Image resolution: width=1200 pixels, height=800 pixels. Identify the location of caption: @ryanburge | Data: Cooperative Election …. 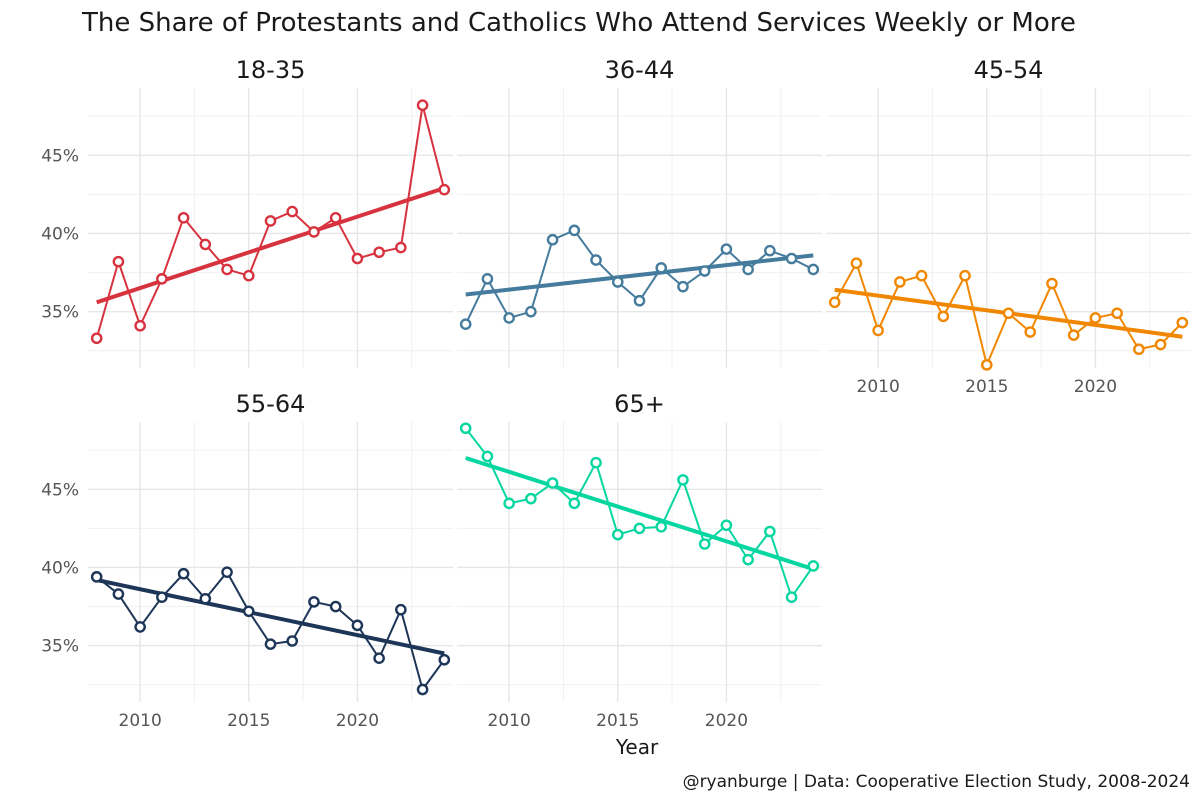
(936, 782).